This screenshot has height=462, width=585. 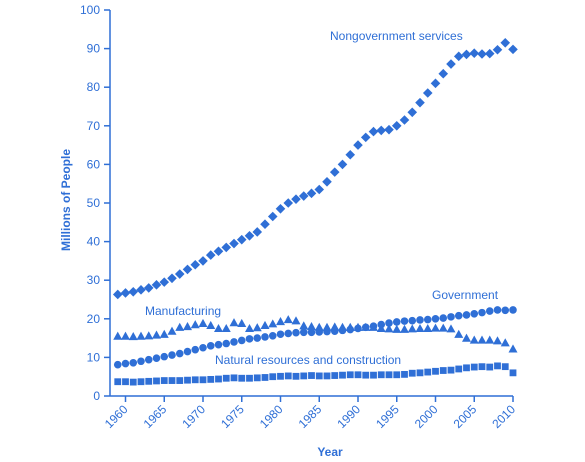 What do you see at coordinates (465, 295) in the screenshot?
I see `label-government: Government` at bounding box center [465, 295].